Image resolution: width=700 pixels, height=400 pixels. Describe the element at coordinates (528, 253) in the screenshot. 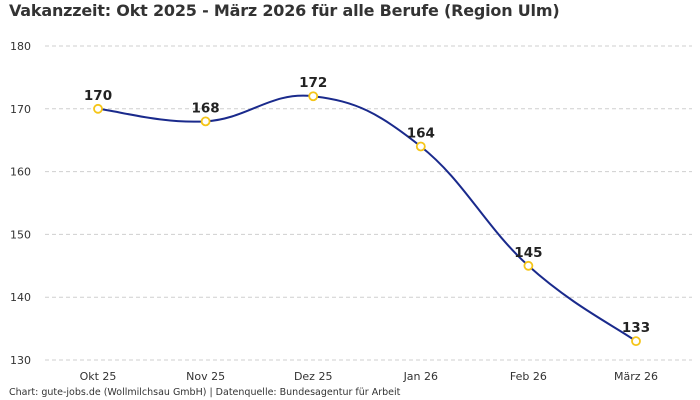

I see `data-label: 145` at that location.